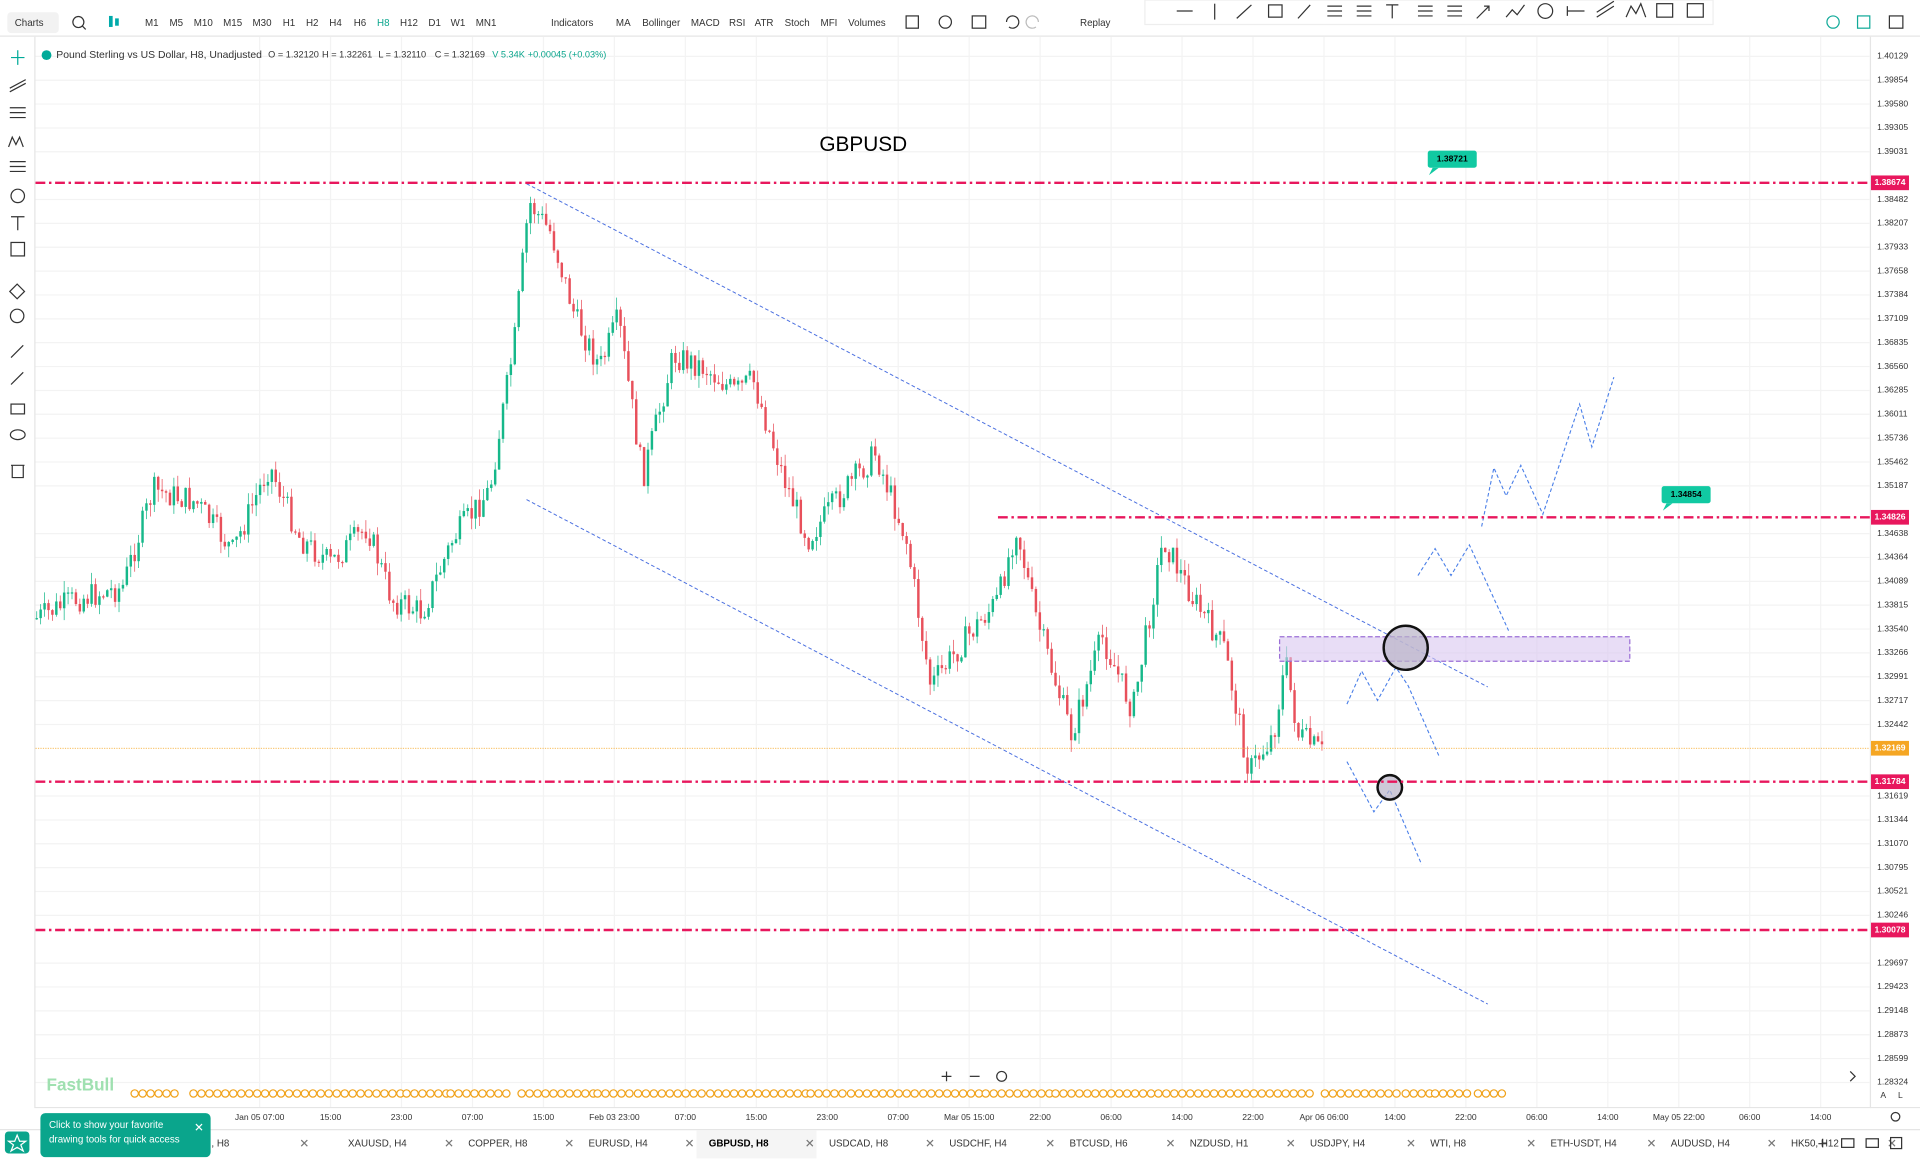 The height and width of the screenshot is (1159, 1920). What do you see at coordinates (867, 23) in the screenshot?
I see `study-button: Volumes` at bounding box center [867, 23].